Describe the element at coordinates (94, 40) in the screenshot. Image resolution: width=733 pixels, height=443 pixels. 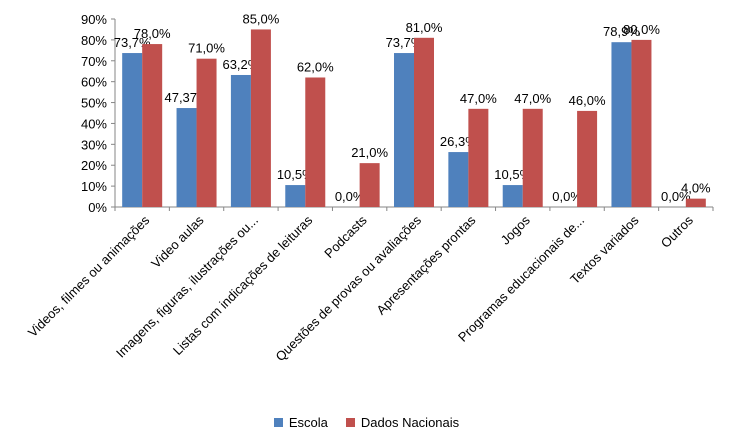
I see `y-tick-label: 80%` at that location.